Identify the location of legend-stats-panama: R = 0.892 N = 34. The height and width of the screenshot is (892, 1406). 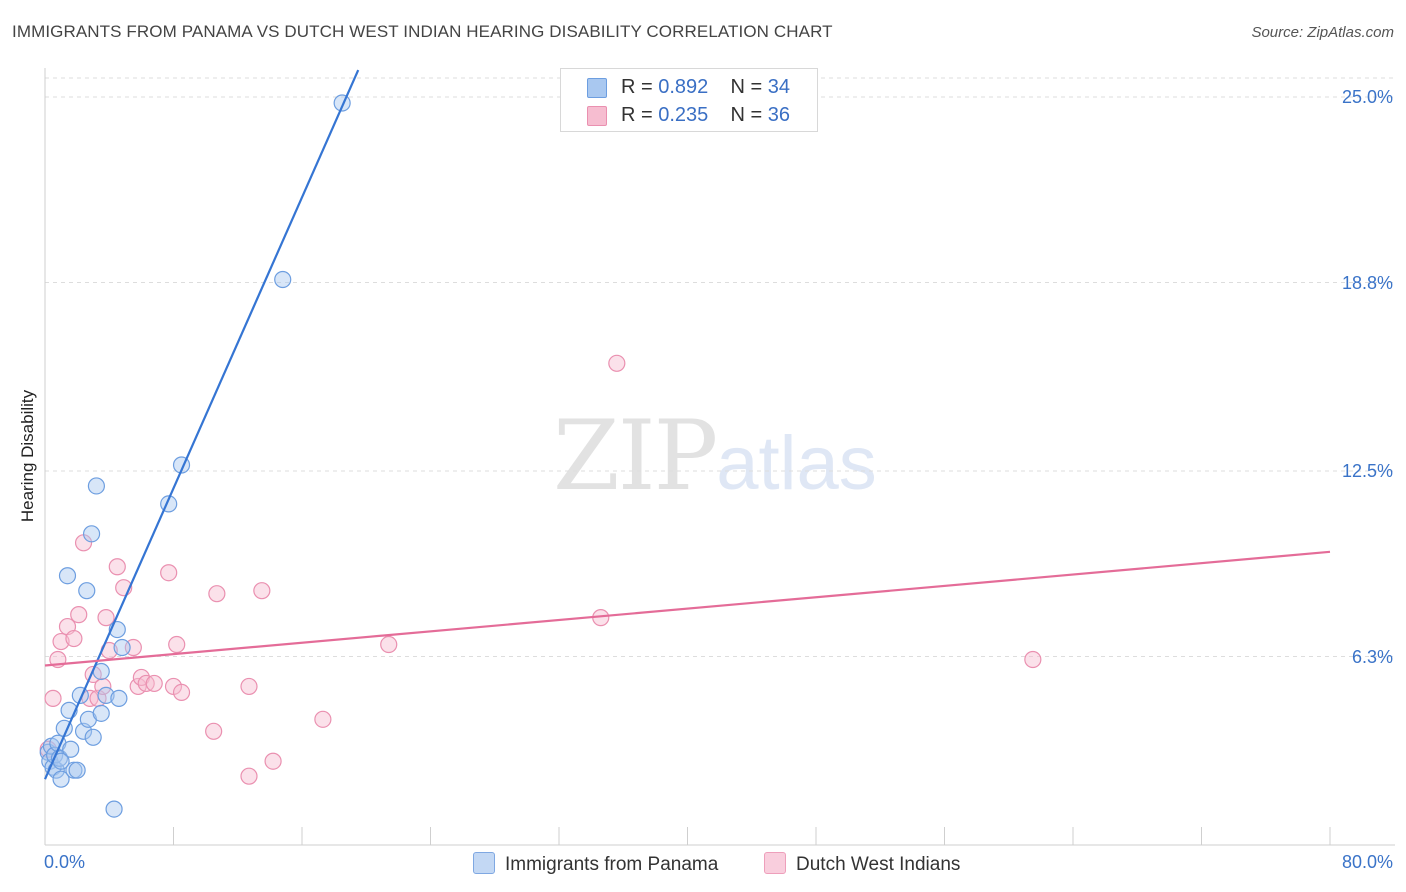
(706, 87).